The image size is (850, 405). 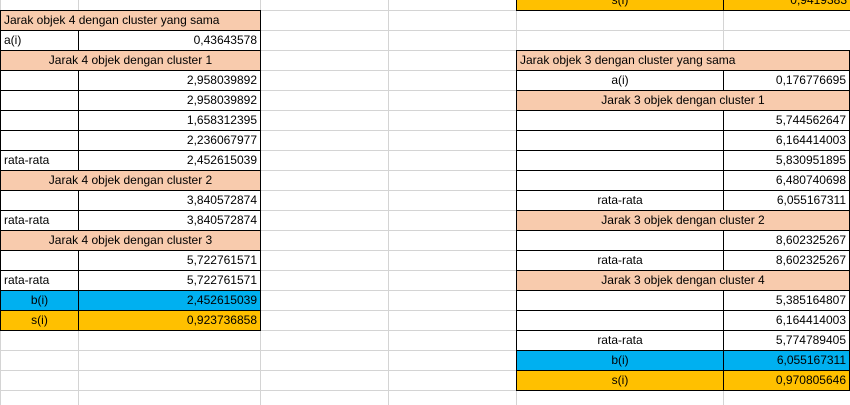 What do you see at coordinates (786, 340) in the screenshot?
I see `average-value-cell: 5,774789405` at bounding box center [786, 340].